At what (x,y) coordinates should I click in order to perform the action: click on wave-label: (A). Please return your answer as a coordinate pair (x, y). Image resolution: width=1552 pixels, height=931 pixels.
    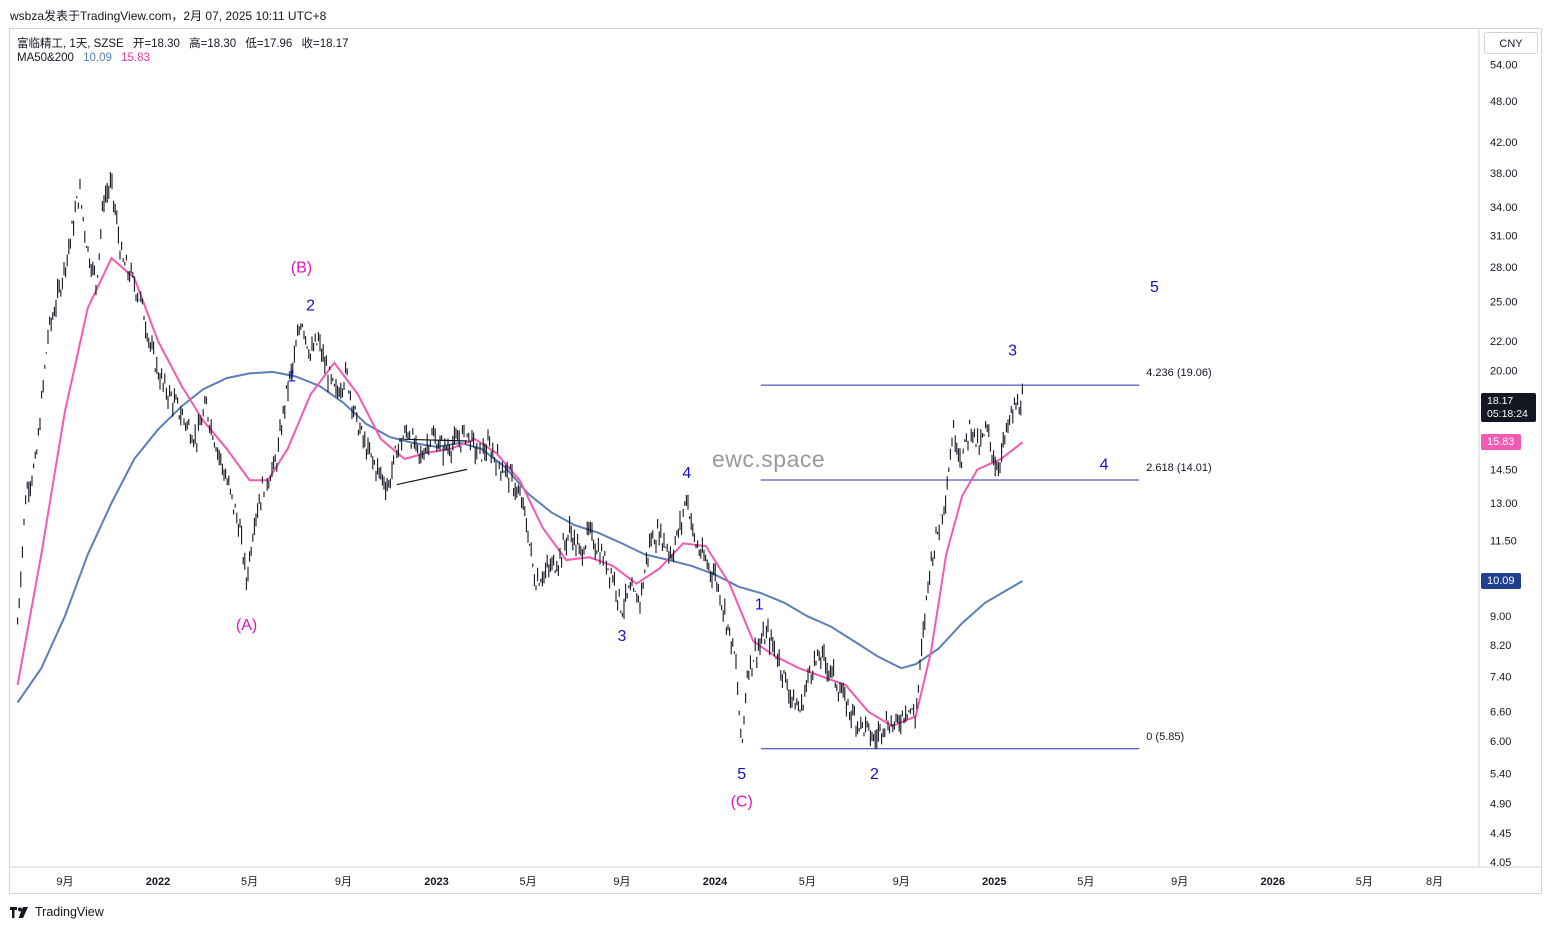
    Looking at the image, I should click on (246, 625).